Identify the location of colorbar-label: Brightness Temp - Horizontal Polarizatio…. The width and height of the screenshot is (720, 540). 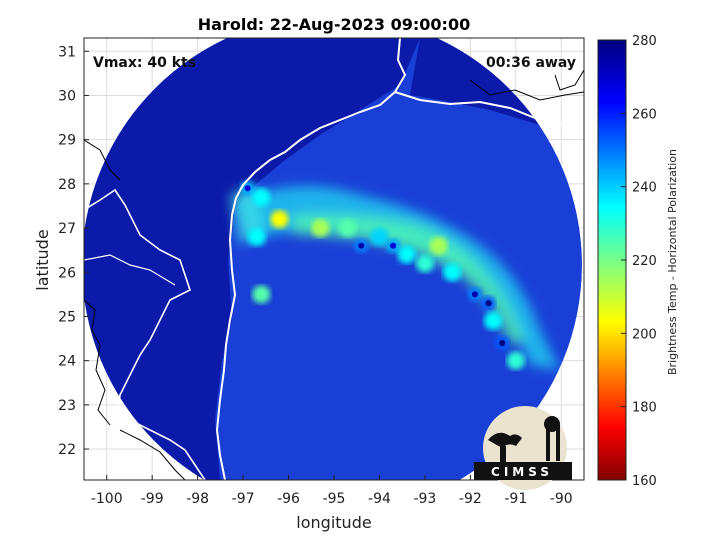
(672, 262).